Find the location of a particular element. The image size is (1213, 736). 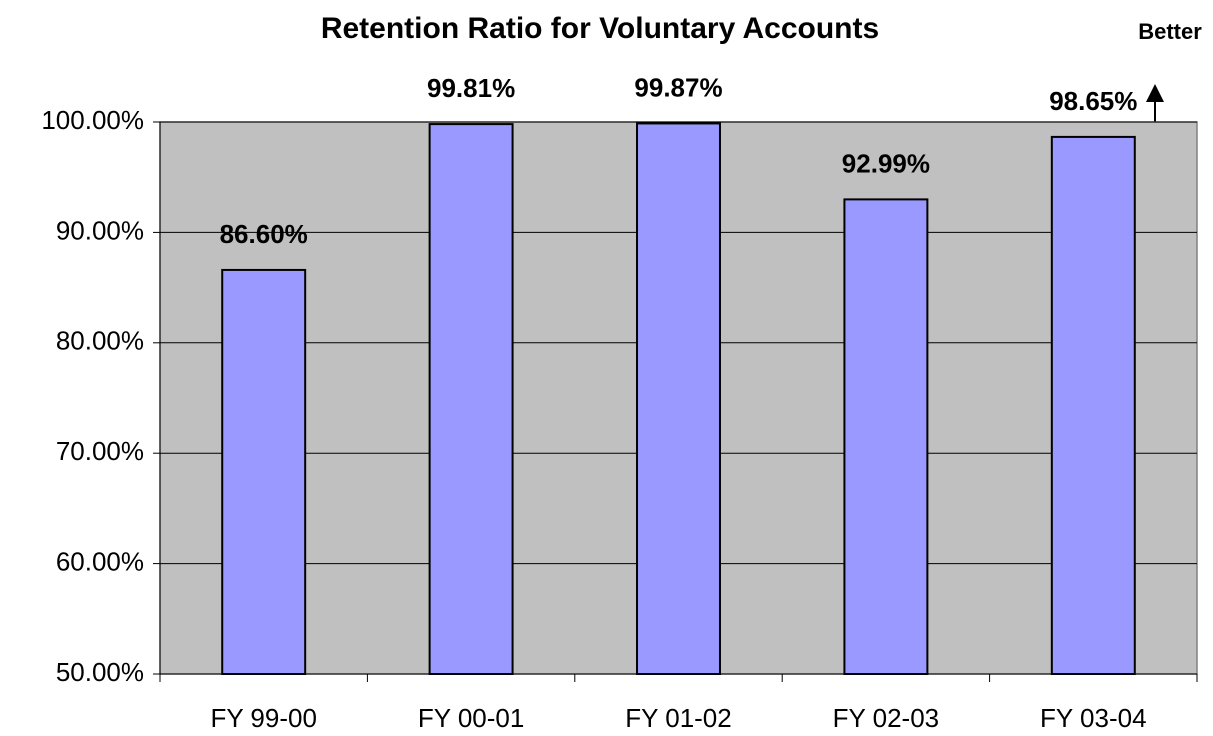

annotation: Better is located at coordinates (1170, 31).